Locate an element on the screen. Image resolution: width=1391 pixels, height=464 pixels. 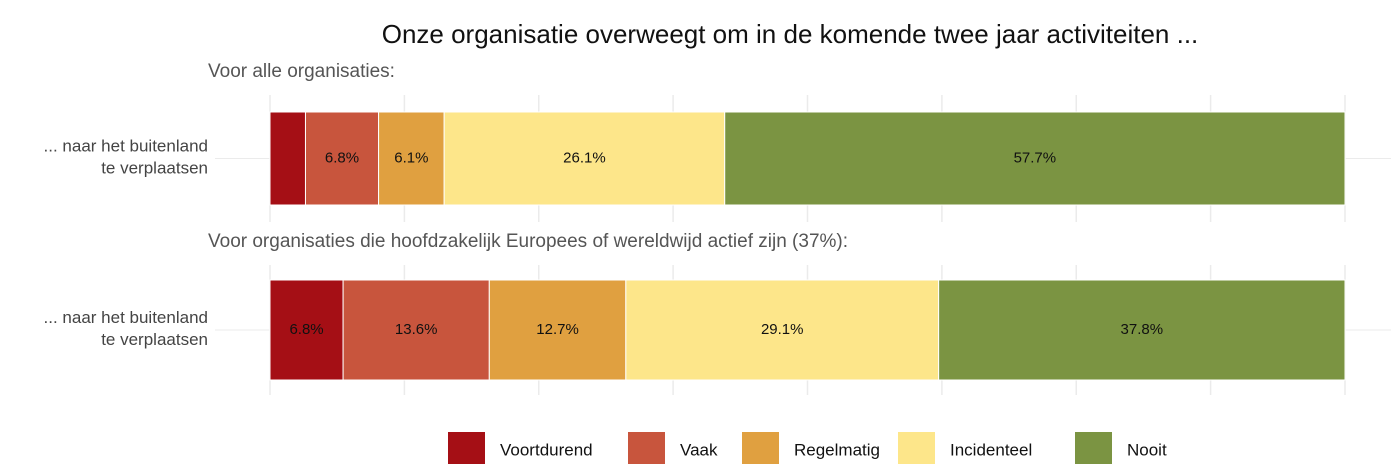
legend-label: Nooit is located at coordinates (1147, 449).